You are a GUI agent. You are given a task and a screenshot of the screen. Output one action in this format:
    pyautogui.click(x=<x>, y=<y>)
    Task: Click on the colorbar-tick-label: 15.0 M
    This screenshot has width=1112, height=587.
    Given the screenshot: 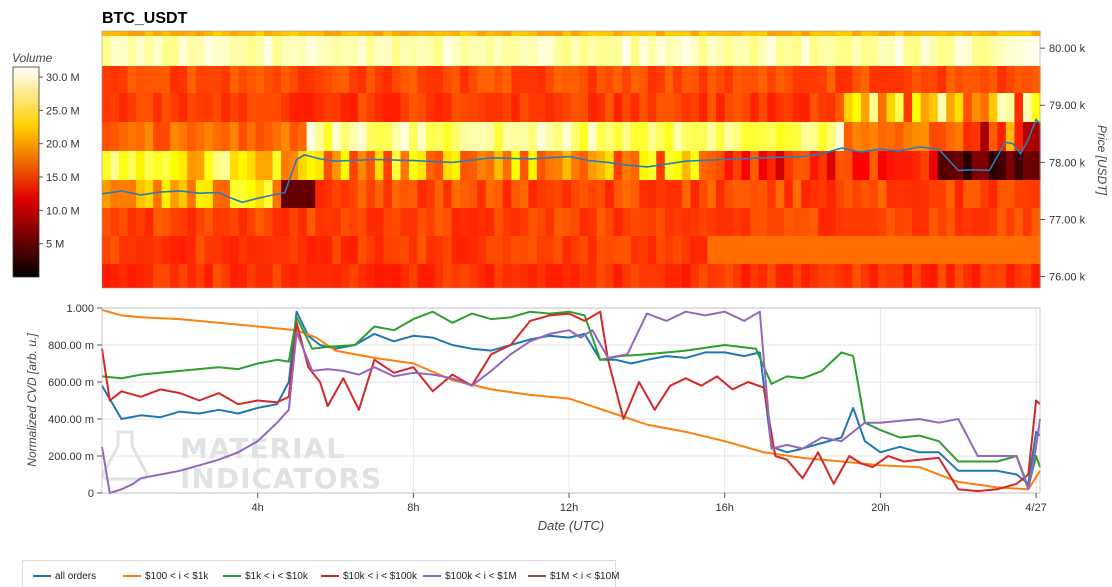 What is the action you would take?
    pyautogui.click(x=63, y=178)
    